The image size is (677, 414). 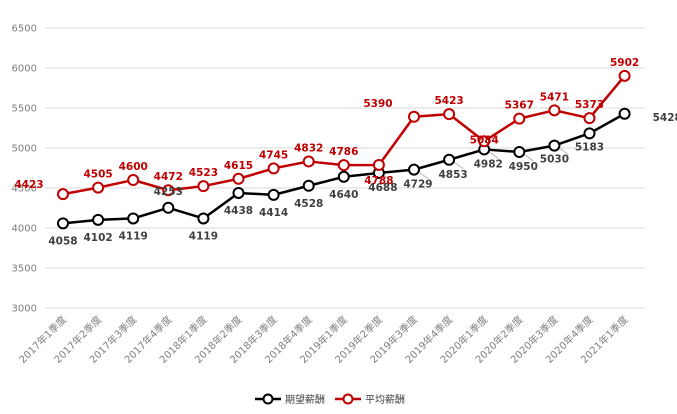 I want to click on data-label-average-15: 5471, so click(x=554, y=97).